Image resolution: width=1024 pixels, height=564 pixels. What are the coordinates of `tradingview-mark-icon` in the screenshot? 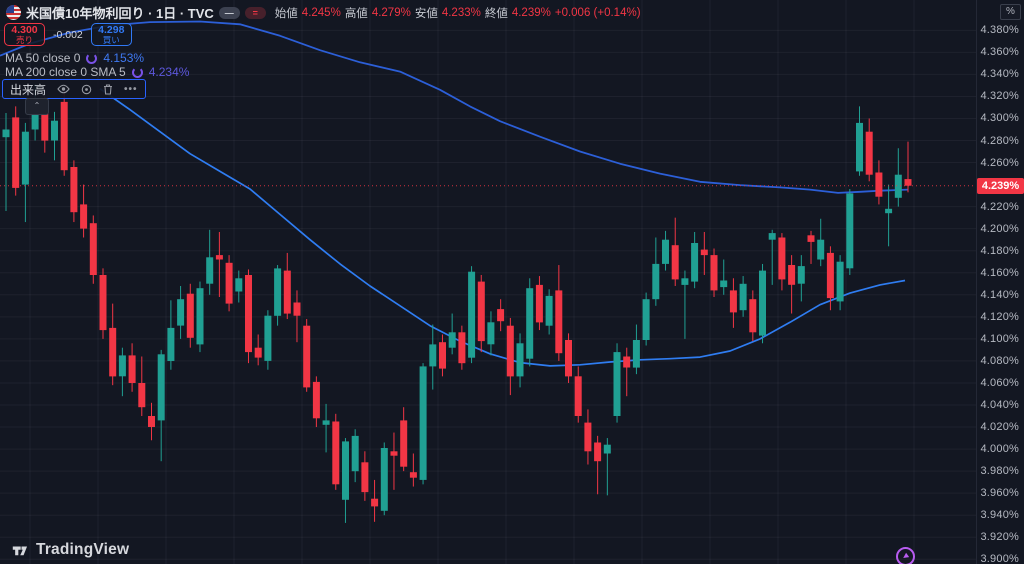 It's located at (20, 550).